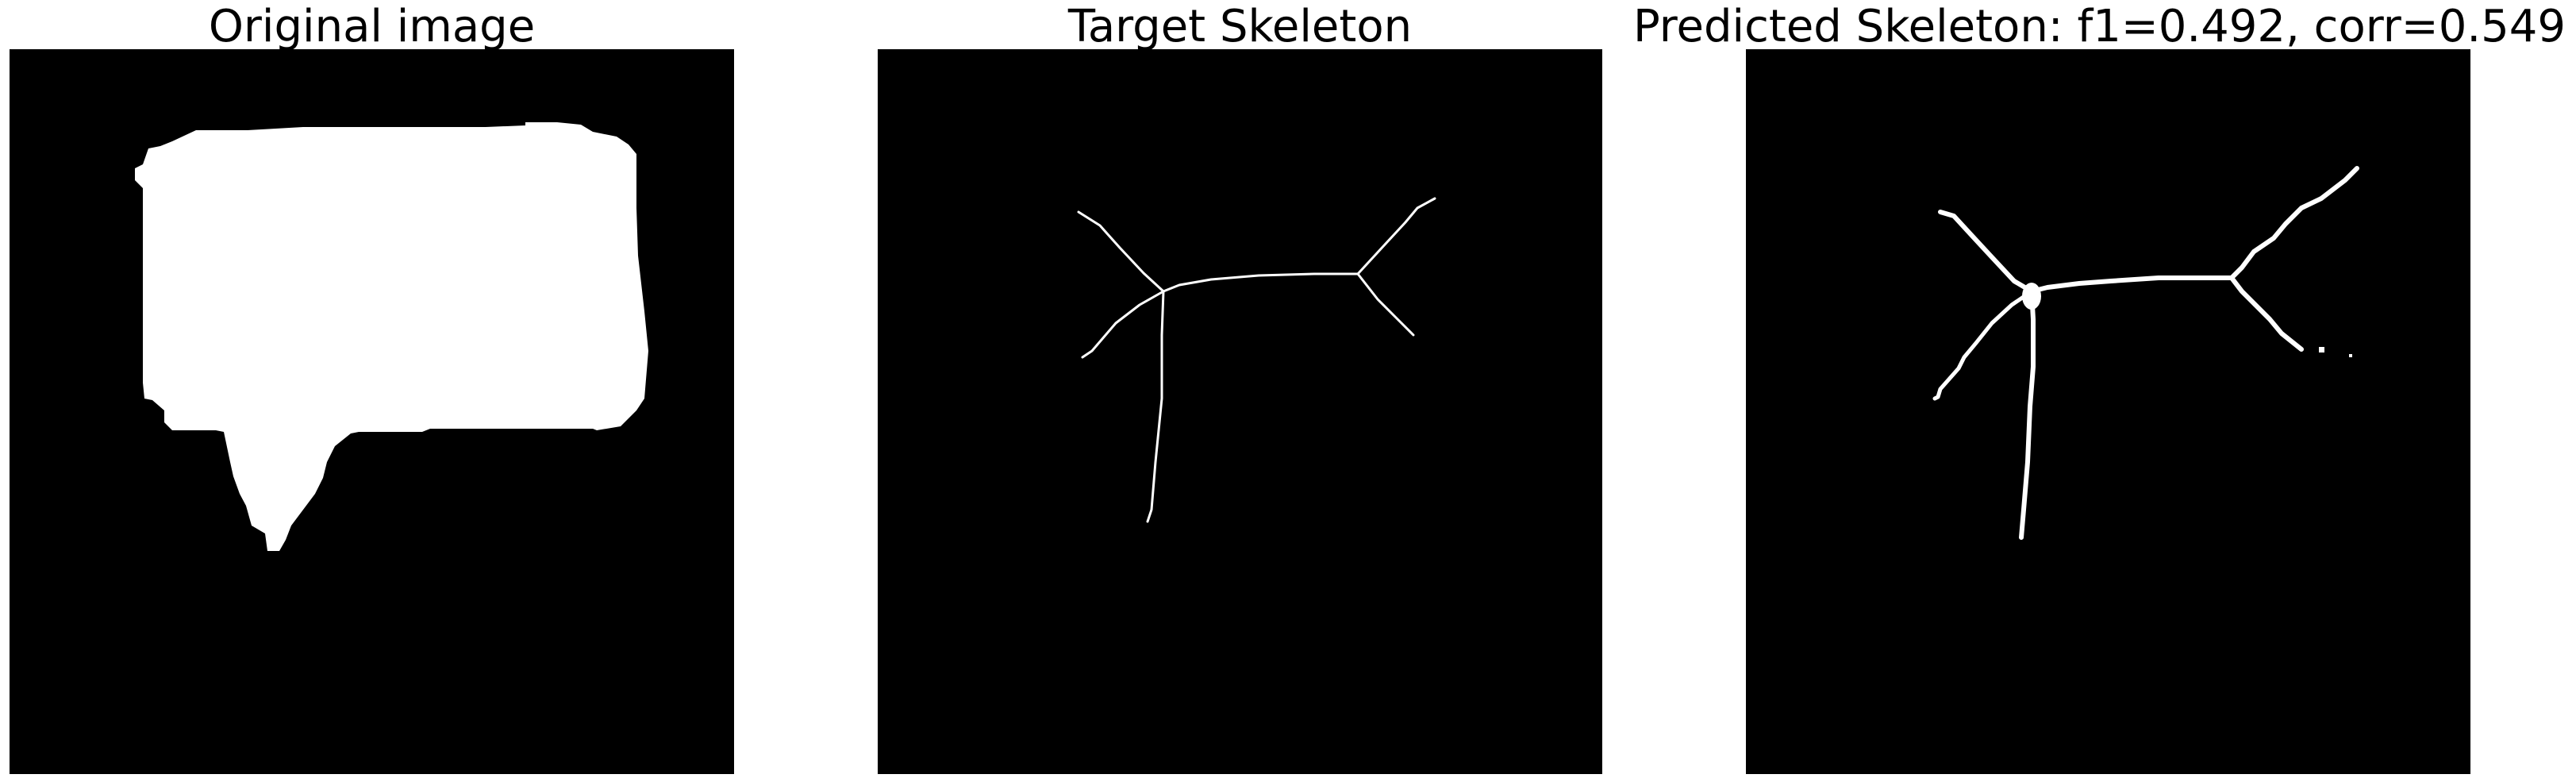 The height and width of the screenshot is (782, 2576). What do you see at coordinates (2145, 353) in the screenshot?
I see `predicted-skeleton` at bounding box center [2145, 353].